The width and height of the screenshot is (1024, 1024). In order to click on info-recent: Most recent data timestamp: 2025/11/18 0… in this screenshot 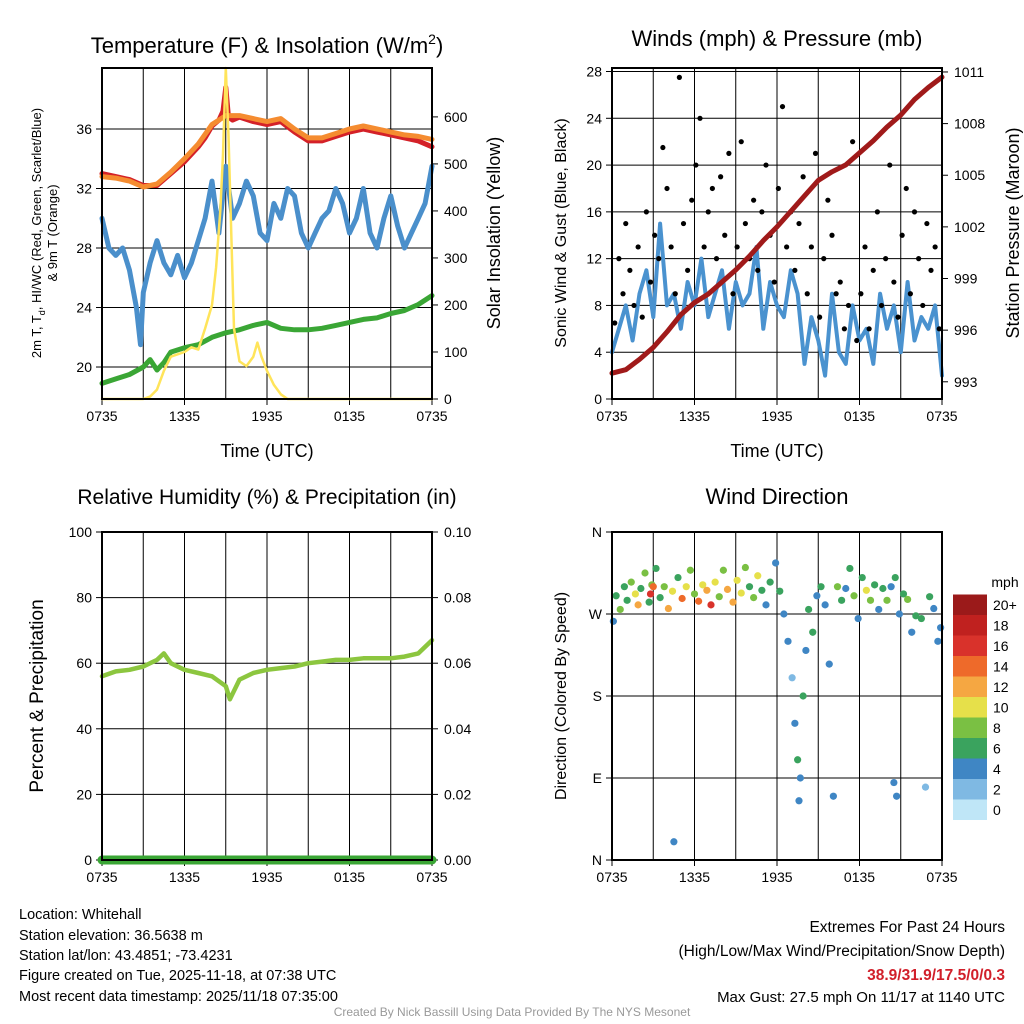, I will do `click(178, 997)`.